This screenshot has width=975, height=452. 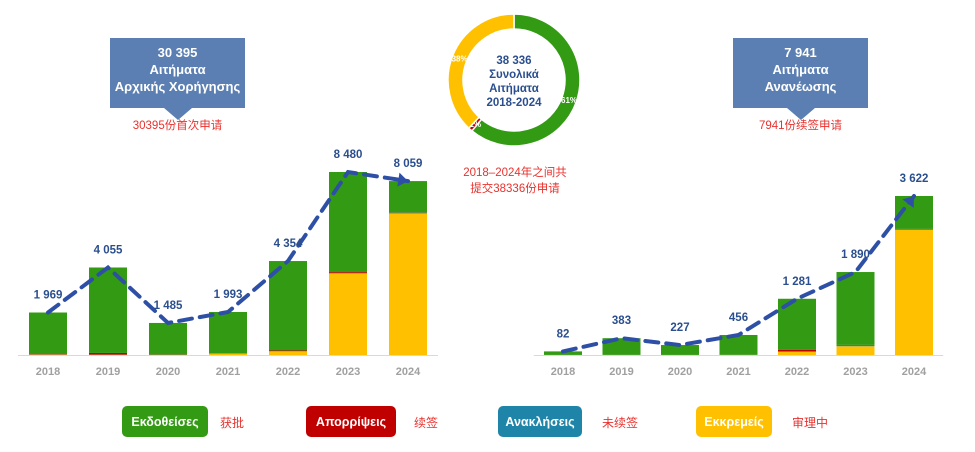 I want to click on renewal-bar-2022-Απορρίψεις, so click(x=797, y=350).